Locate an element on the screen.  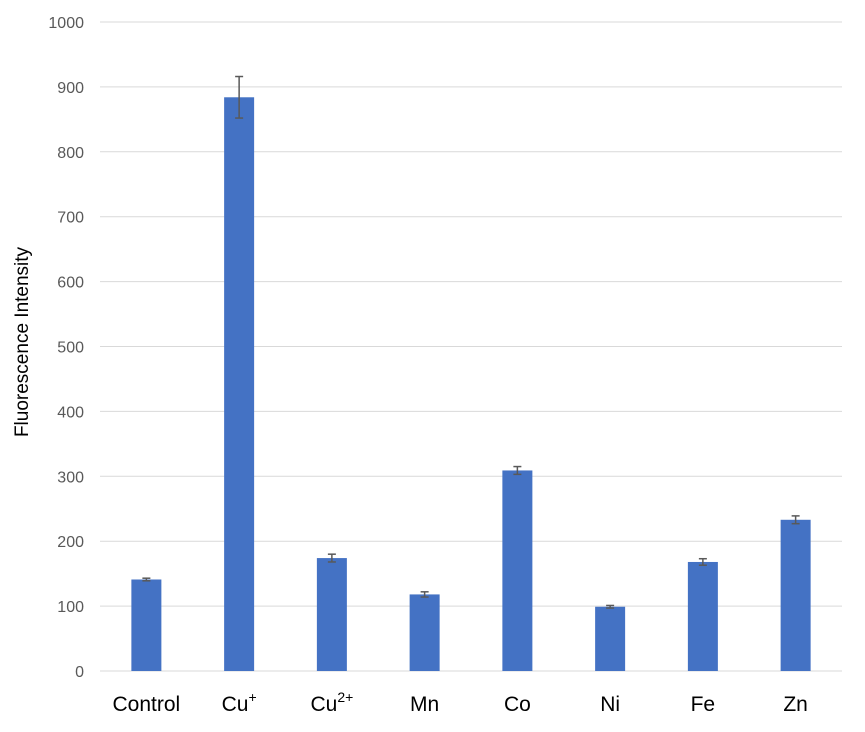
y-axis-ticks: 0 100 200 300 400 500 600 700 800 900 1000 is located at coordinates (66, 348).